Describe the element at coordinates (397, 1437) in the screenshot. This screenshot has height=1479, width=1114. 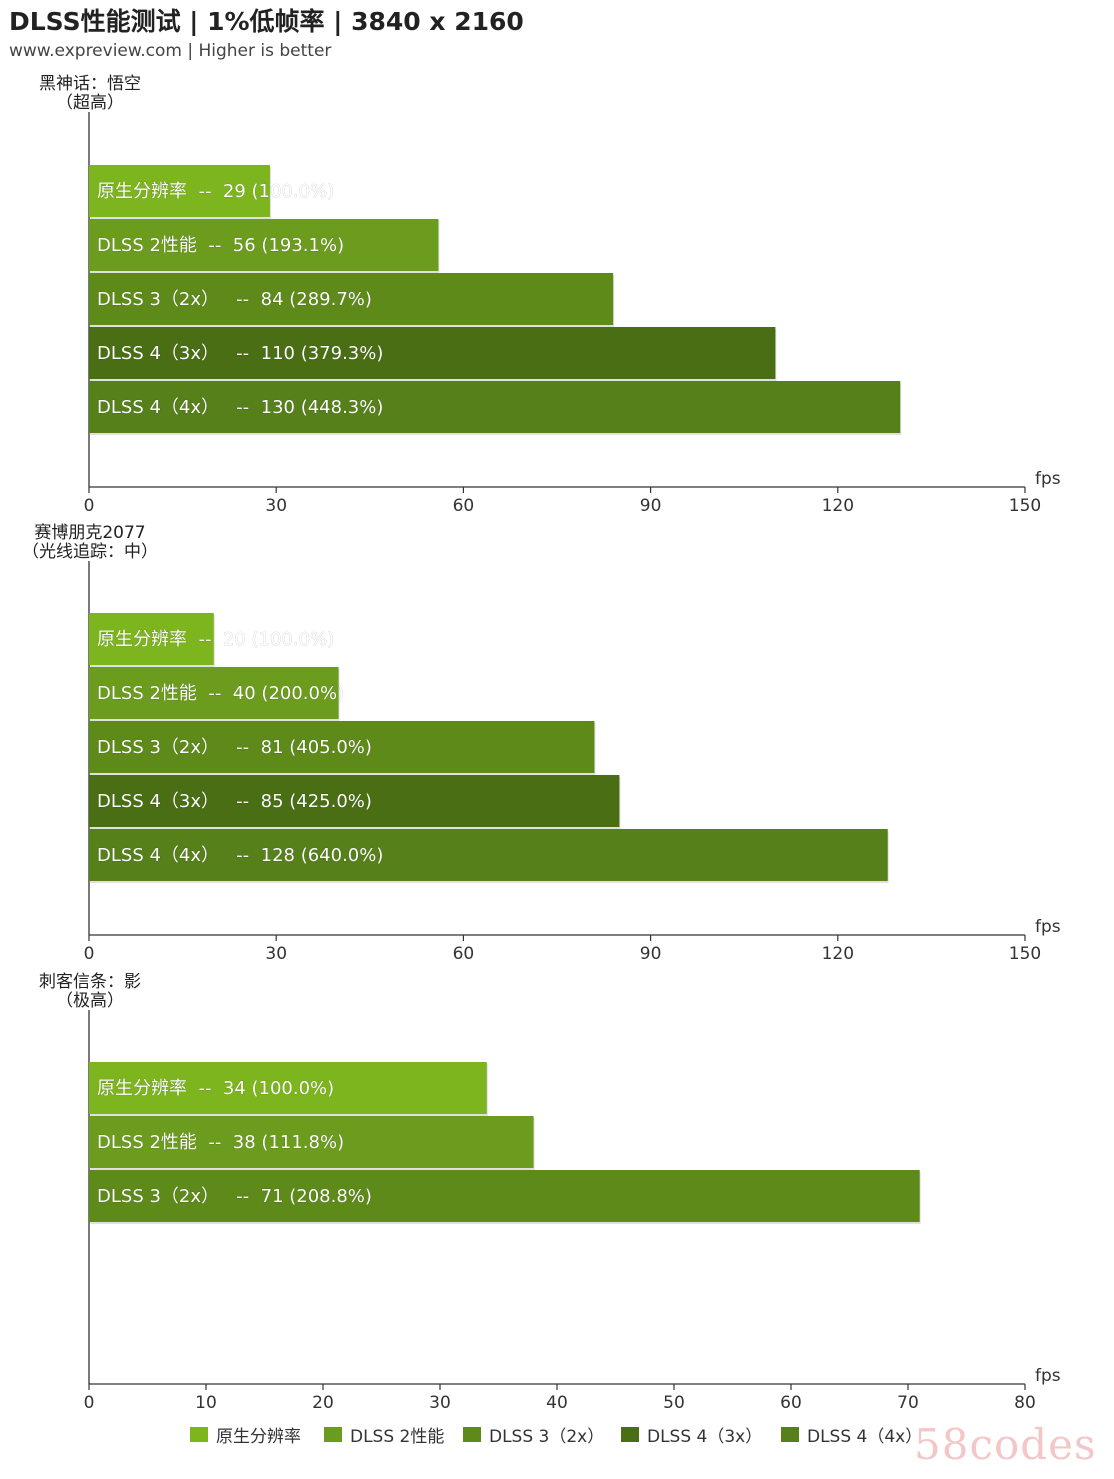
I see `legend-label: DLSS 2性能` at that location.